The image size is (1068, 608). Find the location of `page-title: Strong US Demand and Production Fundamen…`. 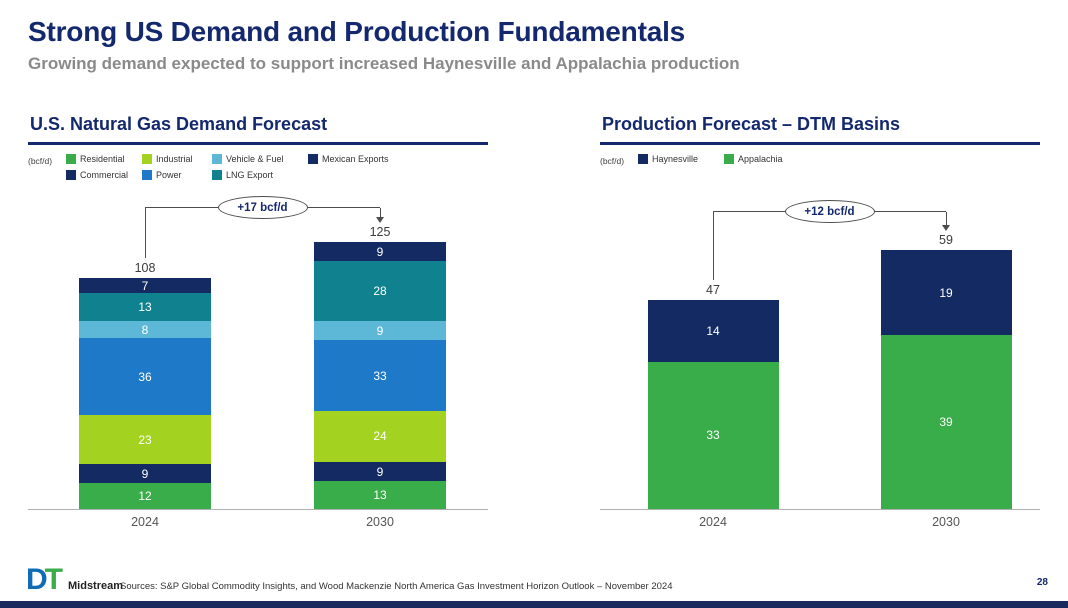

page-title: Strong US Demand and Production Fundamen… is located at coordinates (357, 31).